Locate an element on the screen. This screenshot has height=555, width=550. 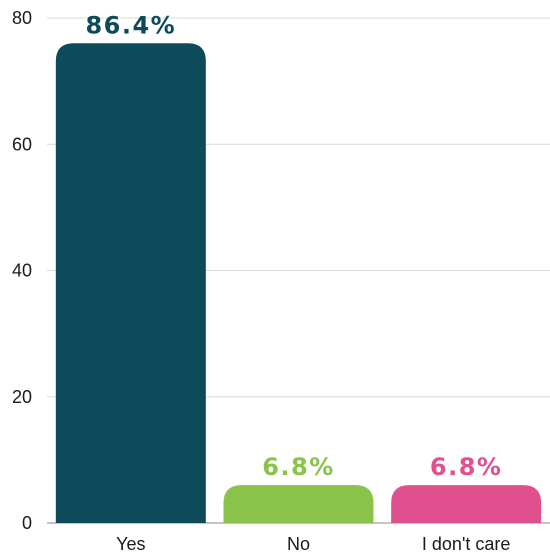
bar-i-don-t-care is located at coordinates (466, 504).